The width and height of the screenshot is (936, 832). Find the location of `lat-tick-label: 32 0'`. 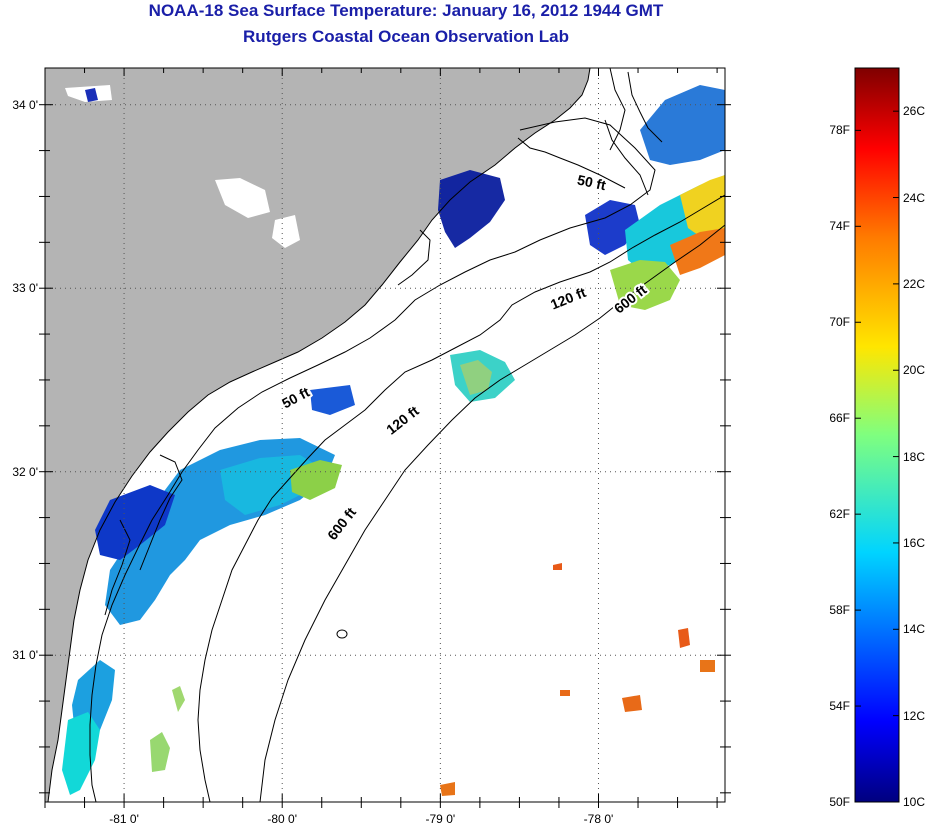

lat-tick-label: 32 0' is located at coordinates (25, 471).